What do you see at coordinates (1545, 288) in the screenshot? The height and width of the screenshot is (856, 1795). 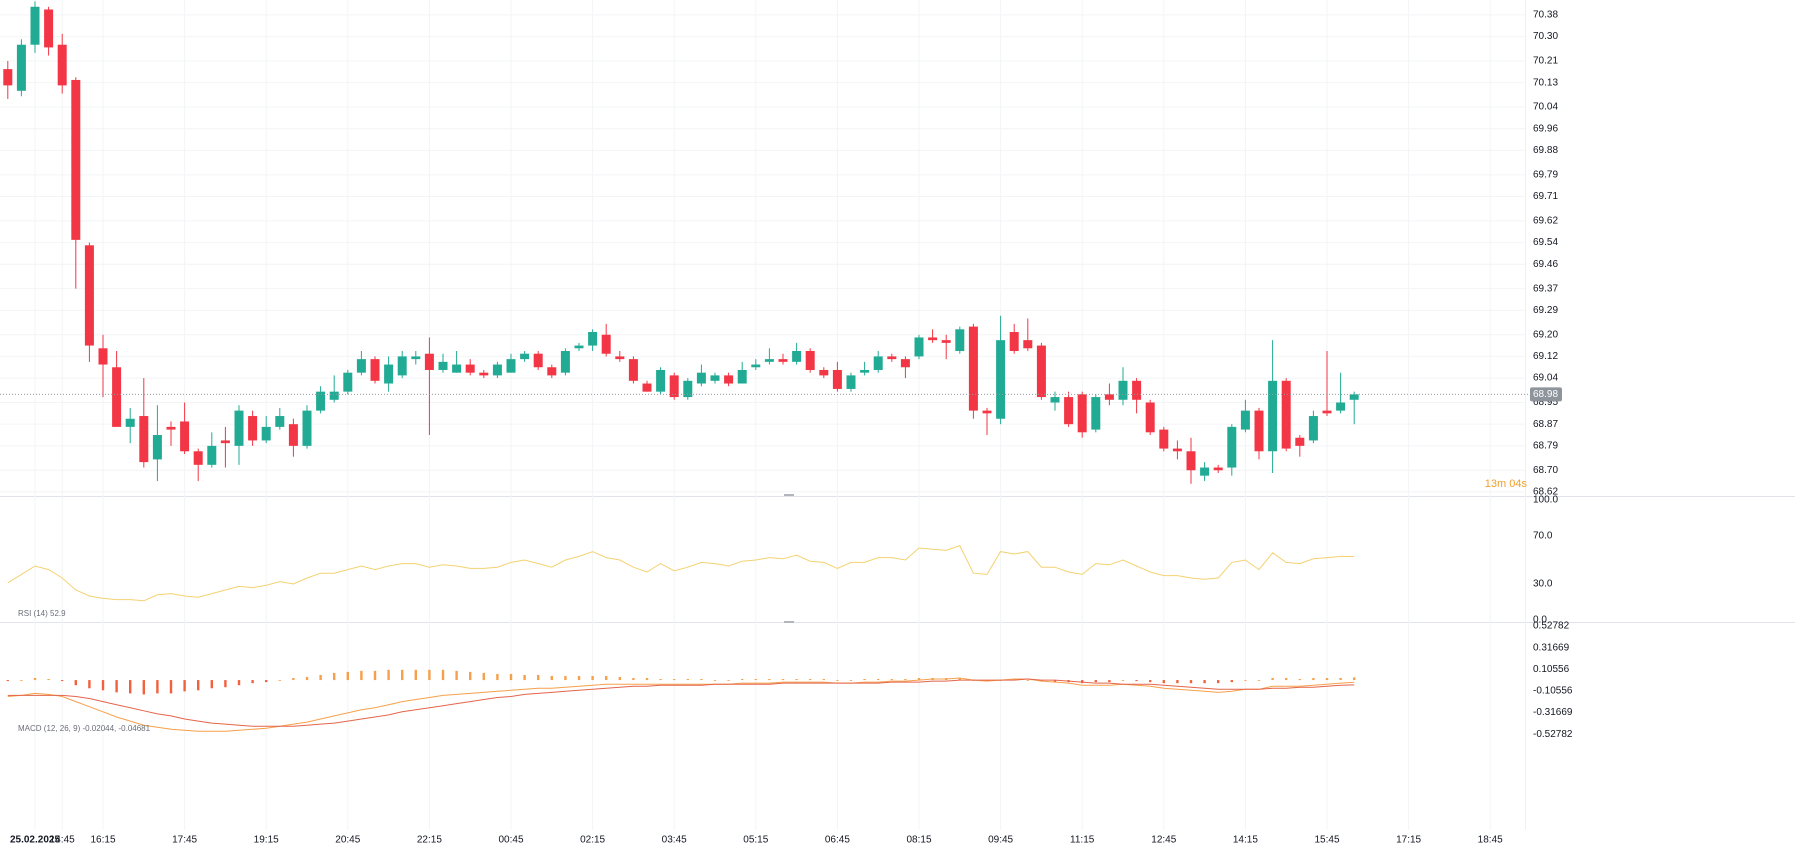 I see `y-tick-label: 69.37` at bounding box center [1545, 288].